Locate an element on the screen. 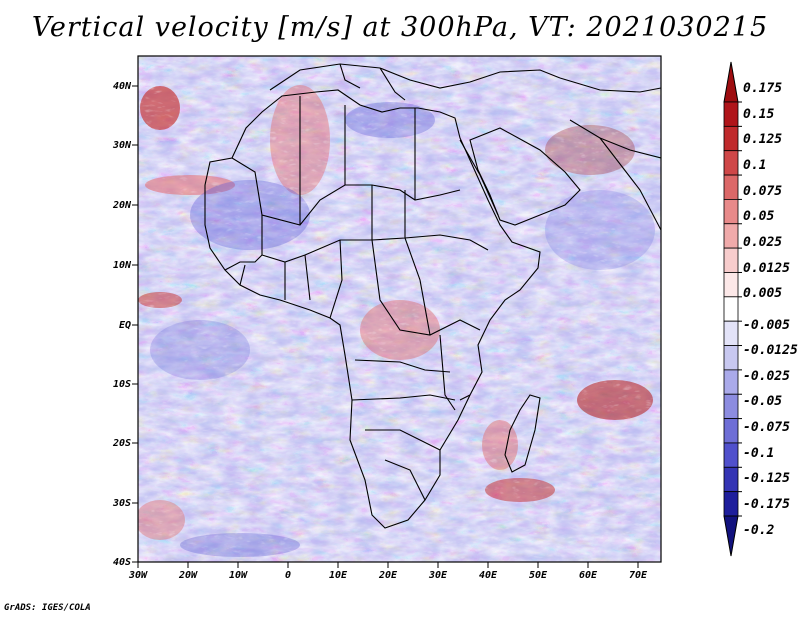  colorbar-label: -0.025 is located at coordinates (766, 376).